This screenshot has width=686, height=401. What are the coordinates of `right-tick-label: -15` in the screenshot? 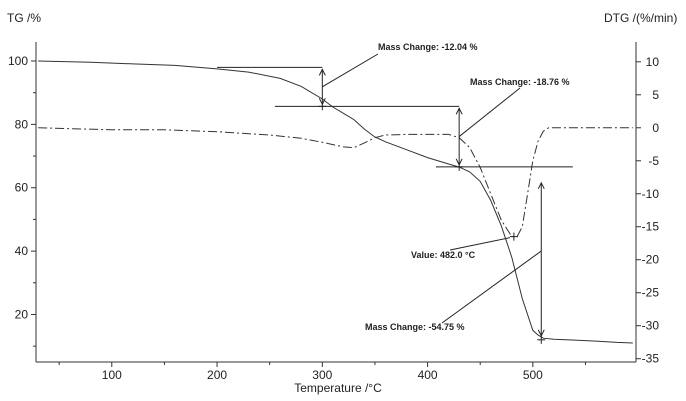 It's located at (651, 227).